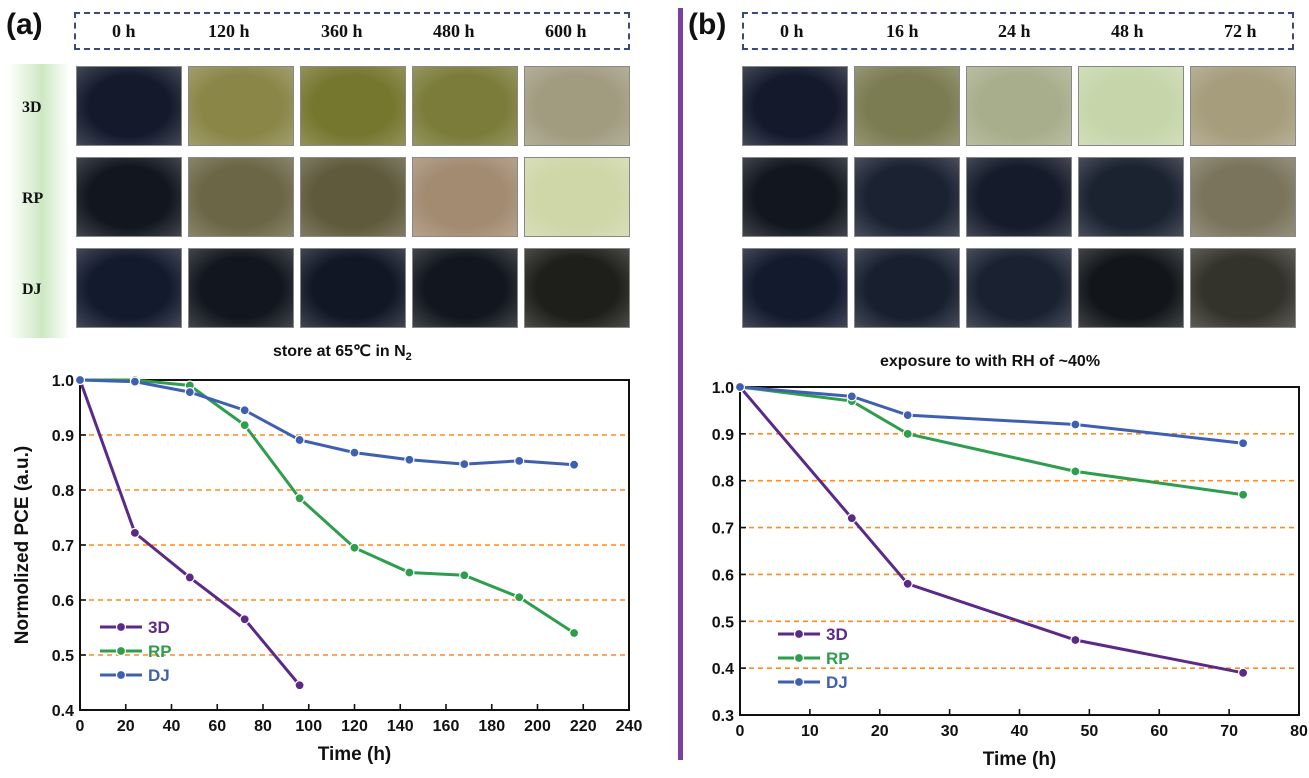 The width and height of the screenshot is (1309, 778). Describe the element at coordinates (1229, 731) in the screenshot. I see `x-tick-label: 70` at that location.